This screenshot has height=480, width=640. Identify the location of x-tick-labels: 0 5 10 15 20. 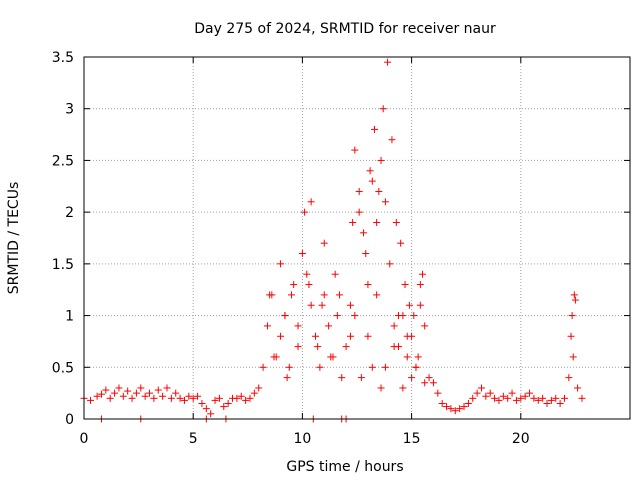
(305, 439).